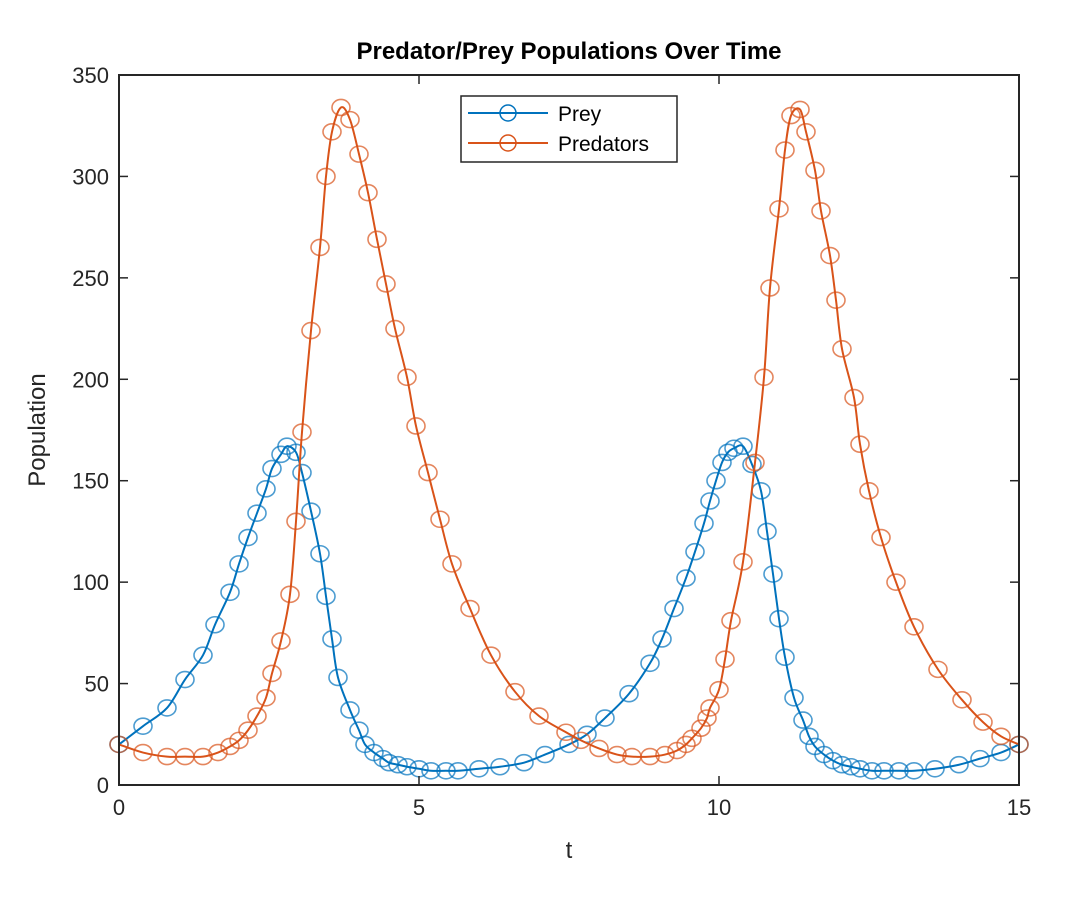 The width and height of the screenshot is (1076, 908). What do you see at coordinates (90, 278) in the screenshot?
I see `y-tick-label: 250` at bounding box center [90, 278].